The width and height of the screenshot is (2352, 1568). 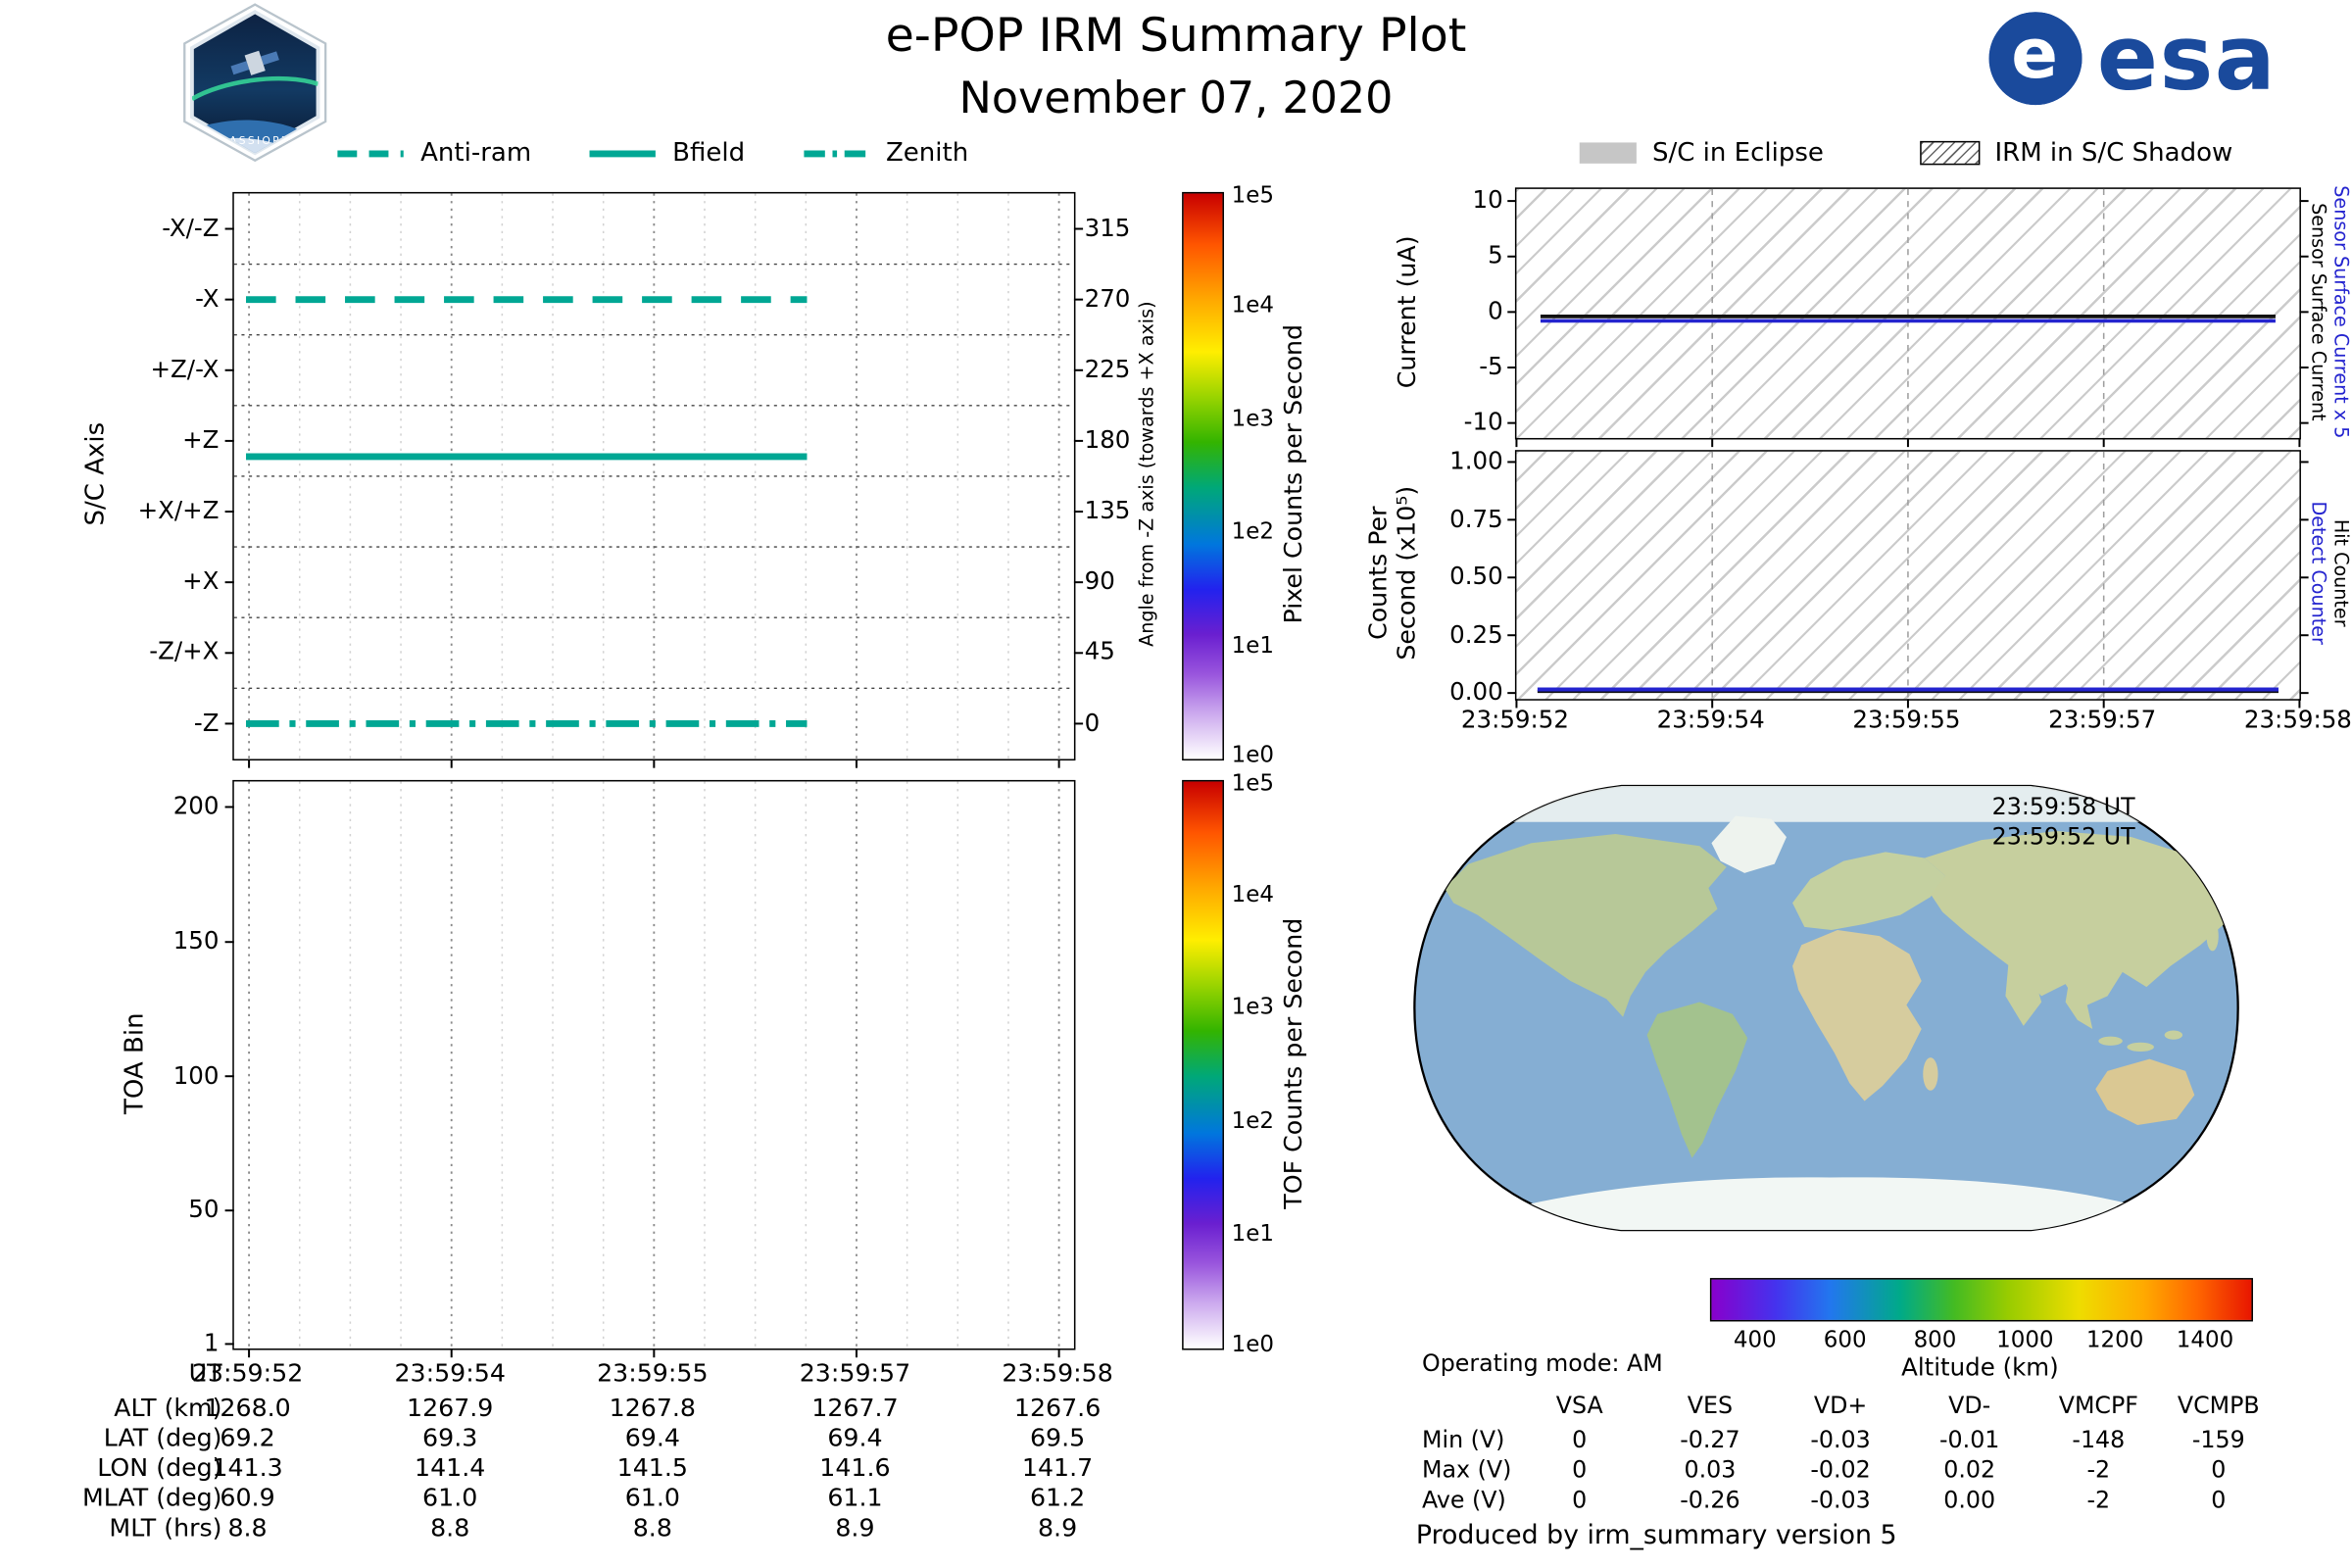 What do you see at coordinates (1407, 312) in the screenshot?
I see `current-ylabel: Current (uA)` at bounding box center [1407, 312].